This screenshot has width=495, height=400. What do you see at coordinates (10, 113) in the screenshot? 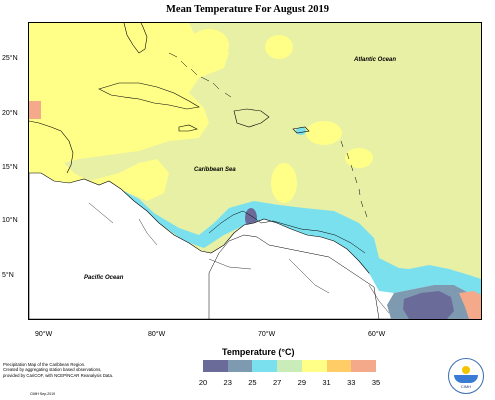
I see `lat-label-20n: 20°N` at bounding box center [10, 113].